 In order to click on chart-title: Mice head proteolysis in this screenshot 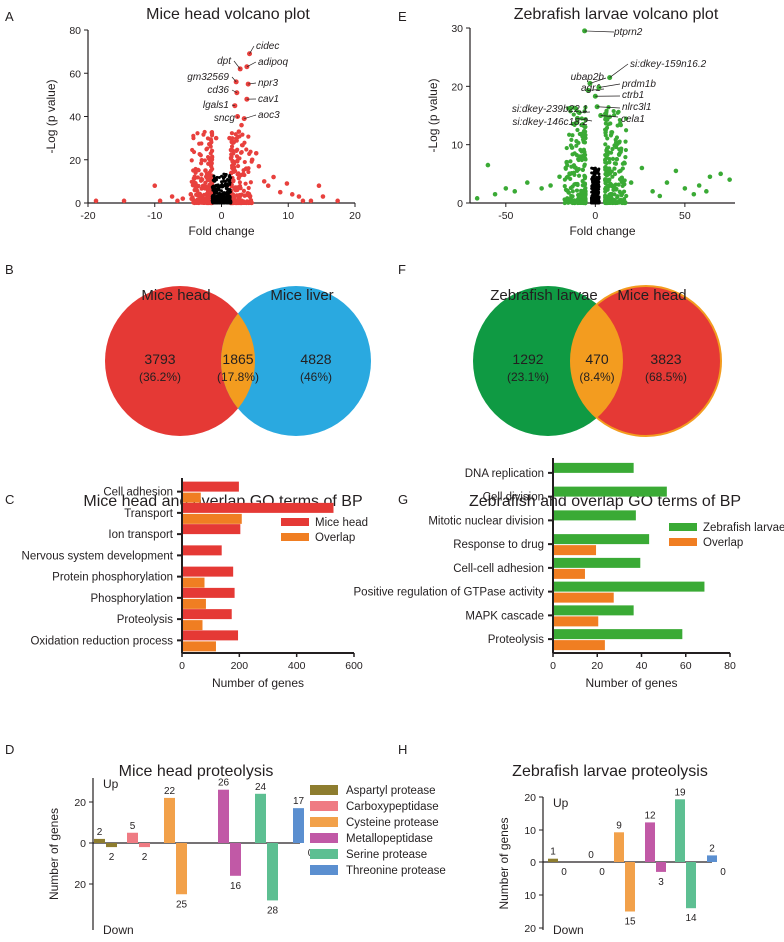, I will do `click(196, 771)`.